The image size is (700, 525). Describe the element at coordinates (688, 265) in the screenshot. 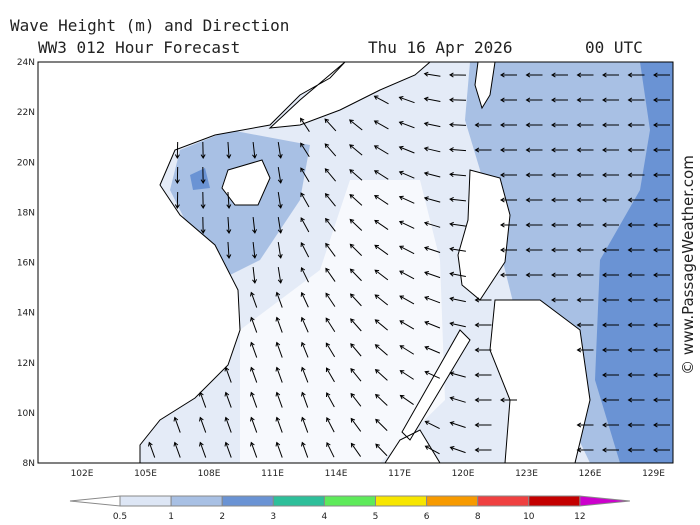

I see `credit: © www.PassageWeather.com` at that location.